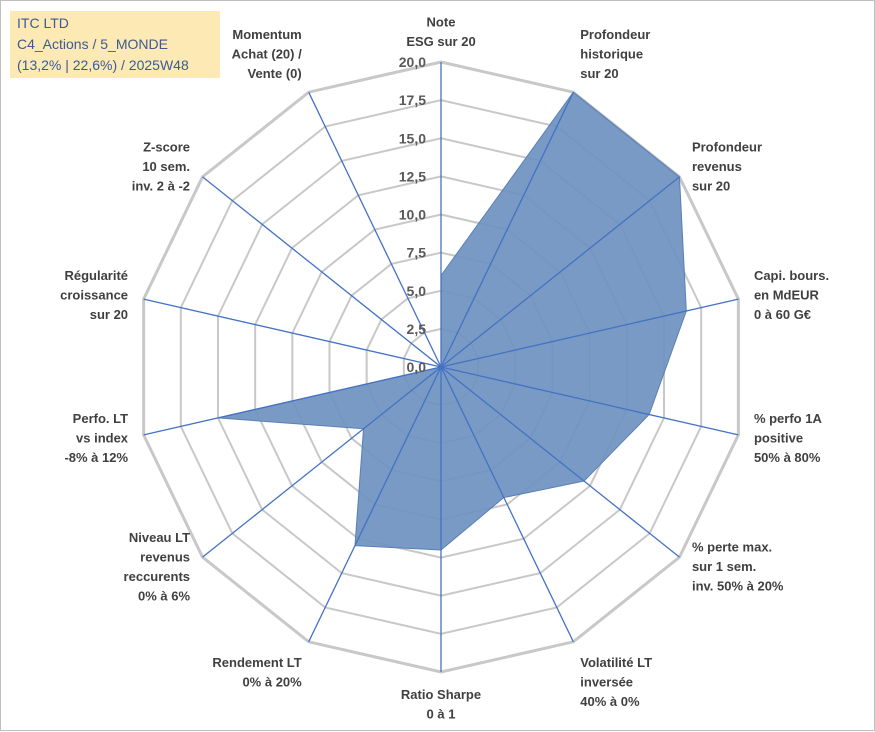 Image resolution: width=875 pixels, height=732 pixels. What do you see at coordinates (96, 438) in the screenshot?
I see `category-label: Perfo. LT vs index -8% à 12%` at bounding box center [96, 438].